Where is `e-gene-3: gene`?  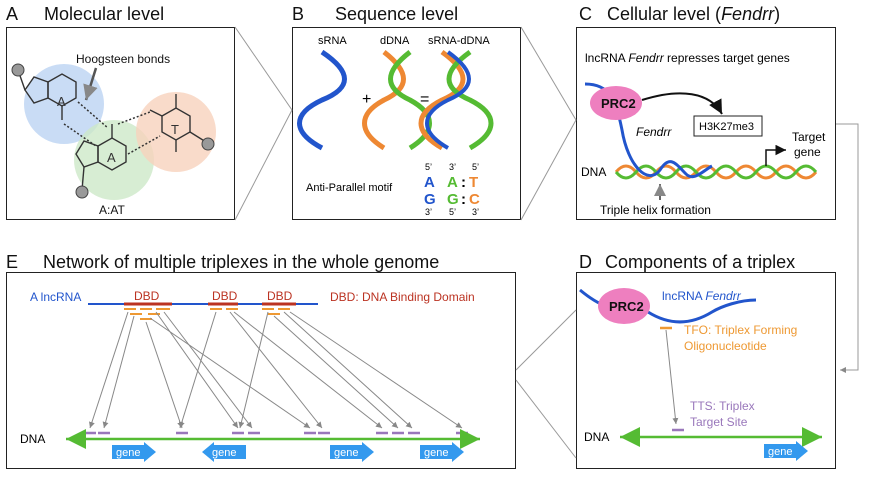
e-gene-3: gene is located at coordinates (352, 452).